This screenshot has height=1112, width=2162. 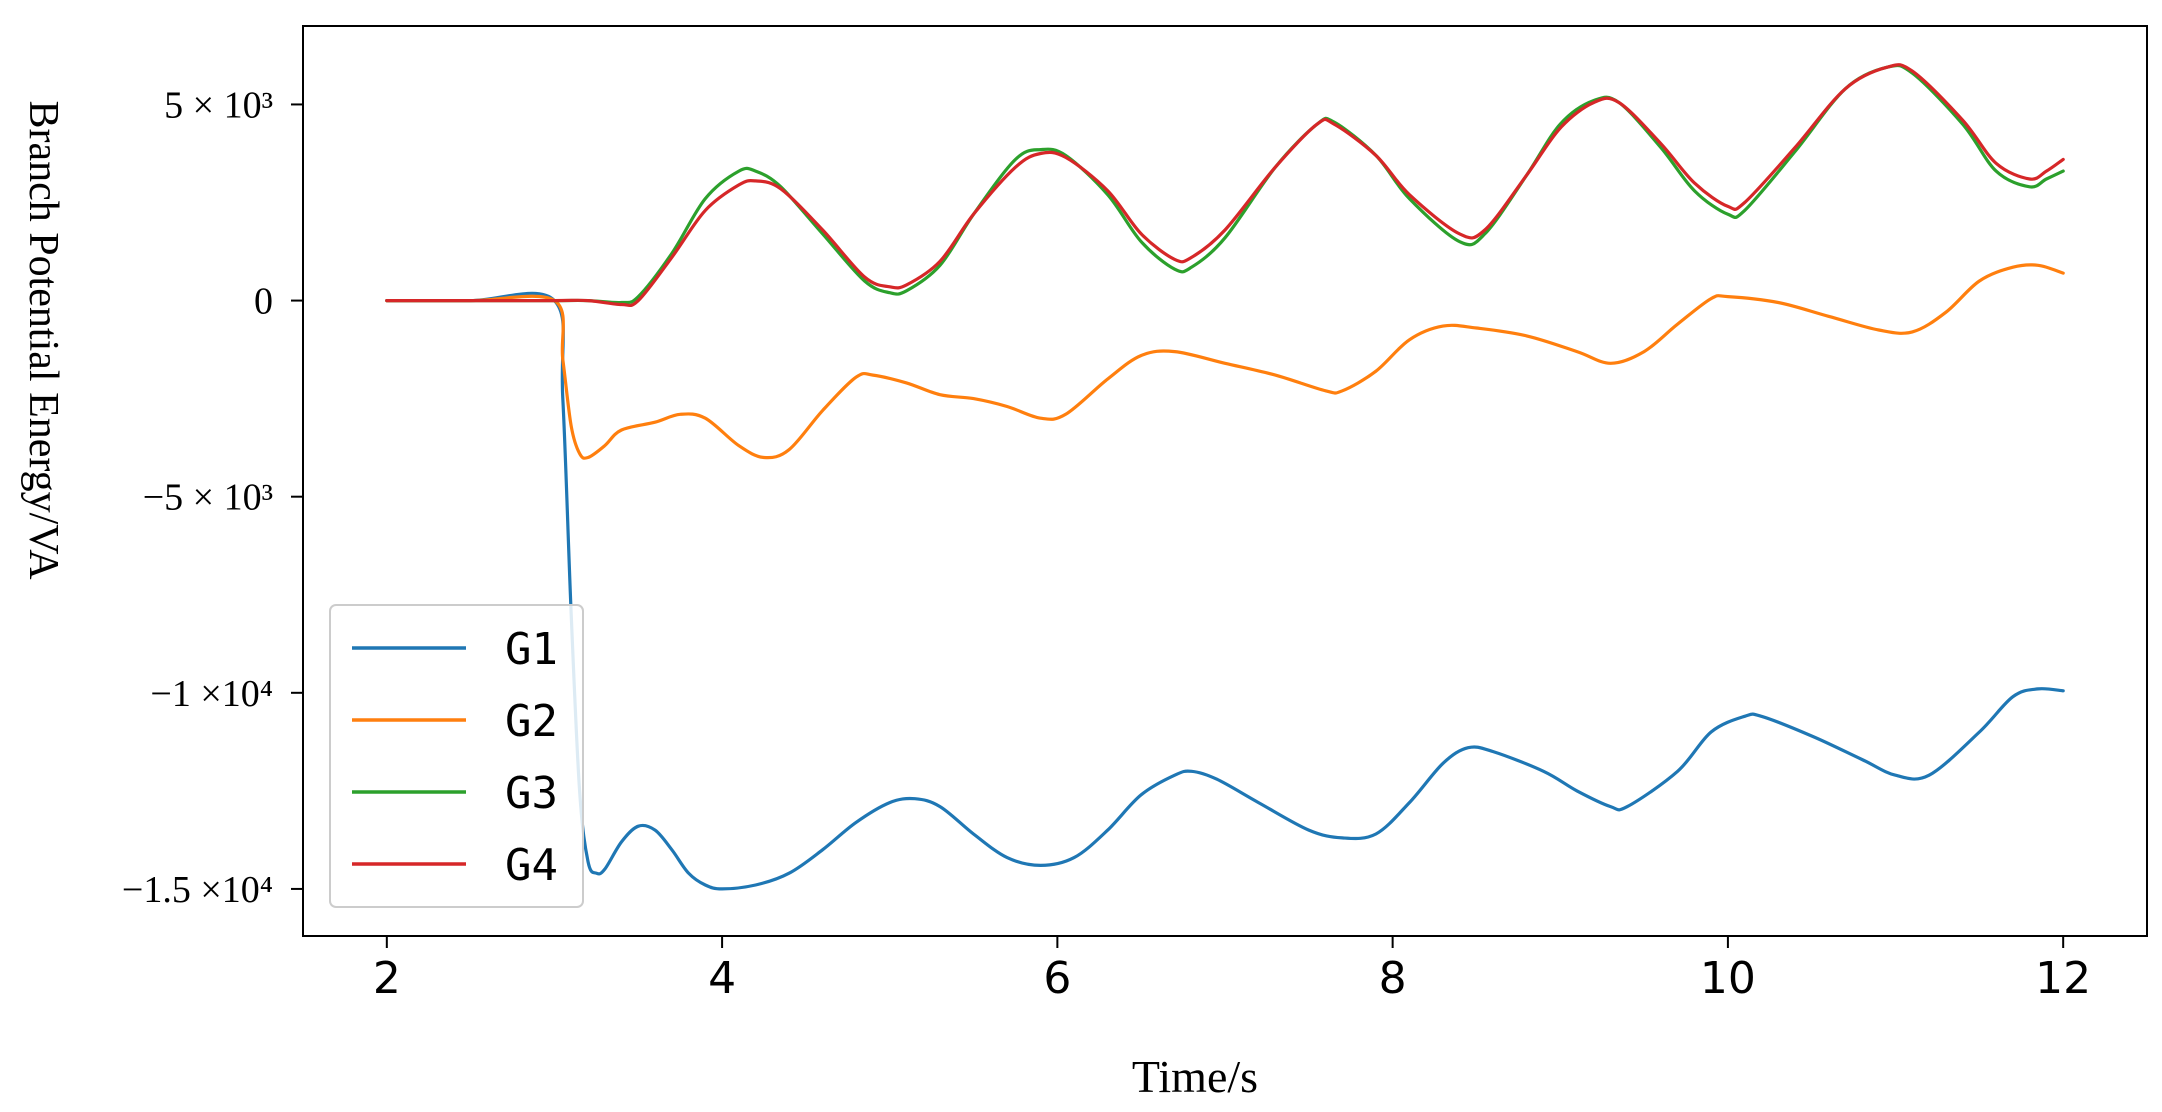 I want to click on y-axis-label: Branch Potential Energy/VA, so click(x=43, y=340).